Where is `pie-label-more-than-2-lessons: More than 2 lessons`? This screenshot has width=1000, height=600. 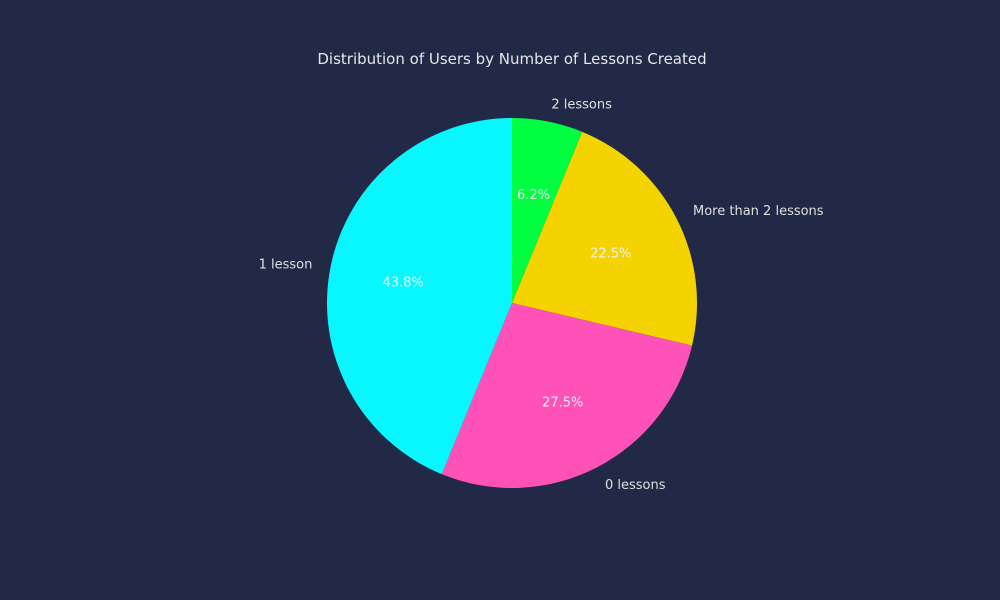 pie-label-more-than-2-lessons: More than 2 lessons is located at coordinates (758, 211).